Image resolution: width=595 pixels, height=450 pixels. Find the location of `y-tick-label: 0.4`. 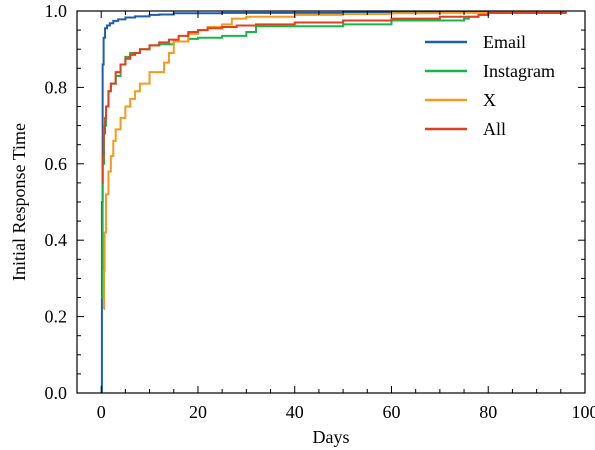

y-tick-label: 0.4 is located at coordinates (56, 240).